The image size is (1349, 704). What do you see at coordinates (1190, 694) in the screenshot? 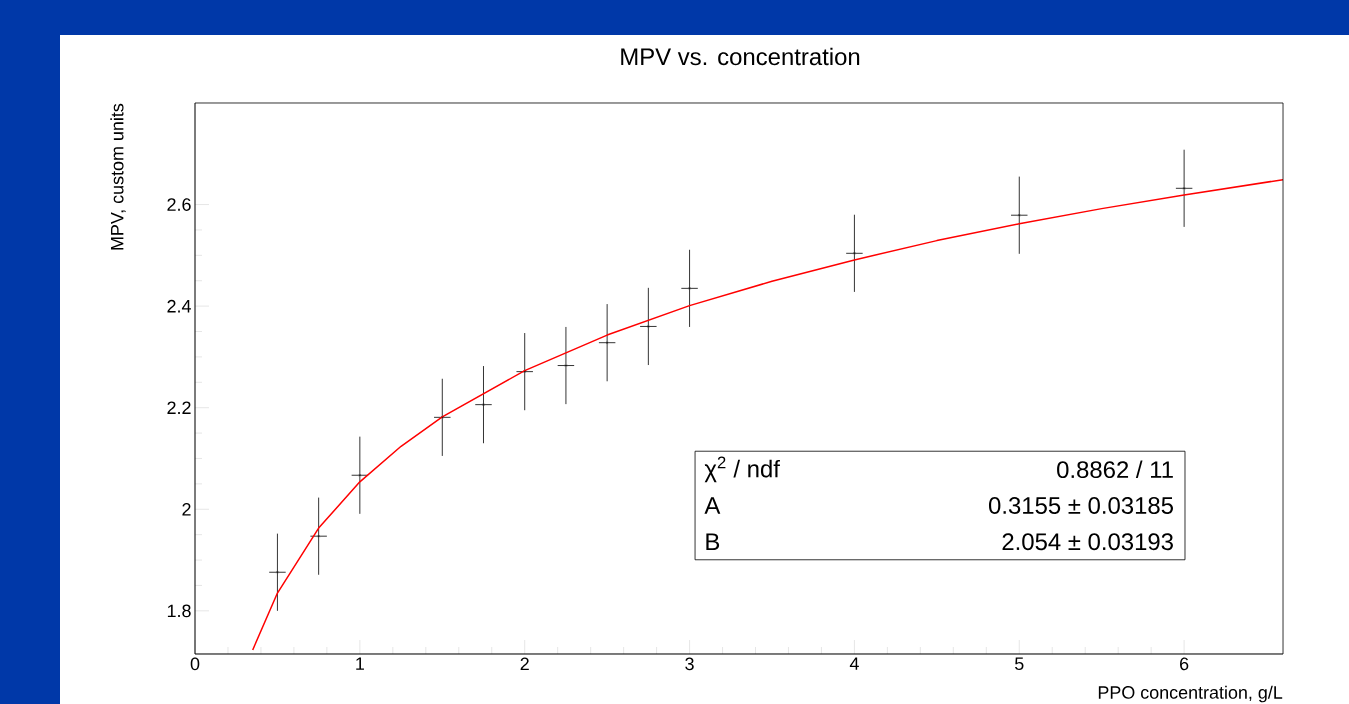
I see `x-axis-title: PPO concentration, g/L` at bounding box center [1190, 694].